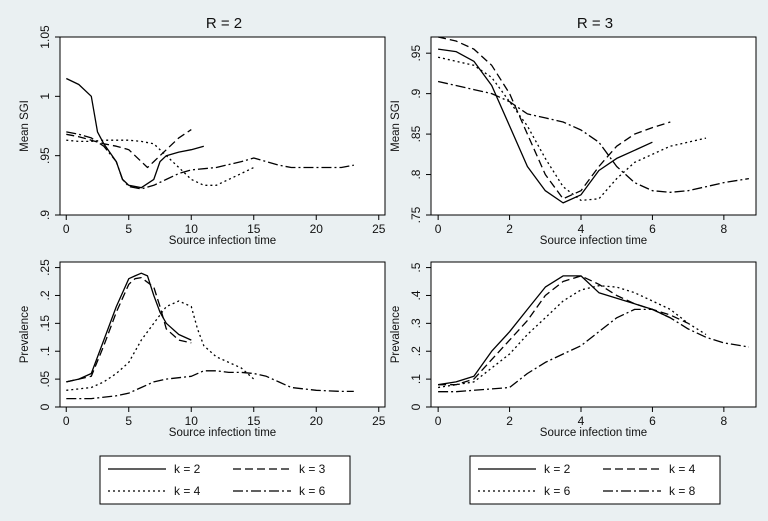 Image resolution: width=768 pixels, height=521 pixels. I want to click on y-tick-label: .8, so click(416, 174).